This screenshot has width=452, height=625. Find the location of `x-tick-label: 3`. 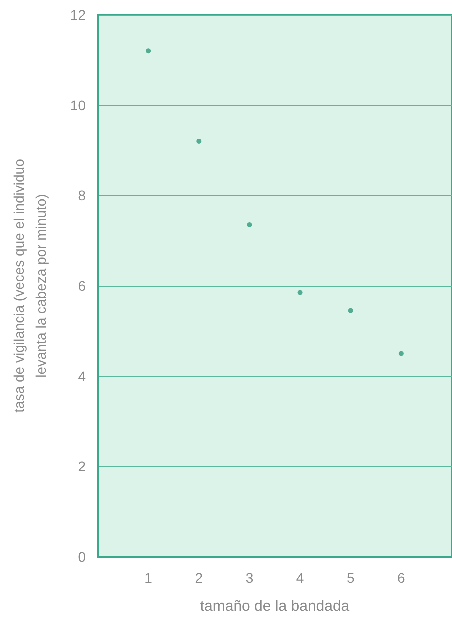

x-tick-label: 3 is located at coordinates (250, 578).